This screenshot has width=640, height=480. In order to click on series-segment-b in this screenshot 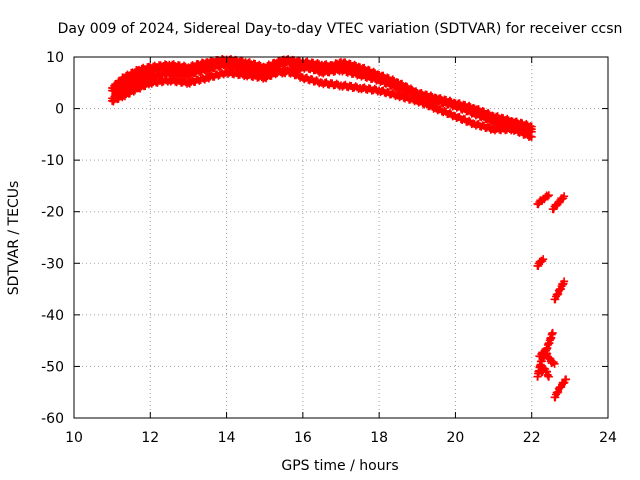, I will do `click(558, 203)`.